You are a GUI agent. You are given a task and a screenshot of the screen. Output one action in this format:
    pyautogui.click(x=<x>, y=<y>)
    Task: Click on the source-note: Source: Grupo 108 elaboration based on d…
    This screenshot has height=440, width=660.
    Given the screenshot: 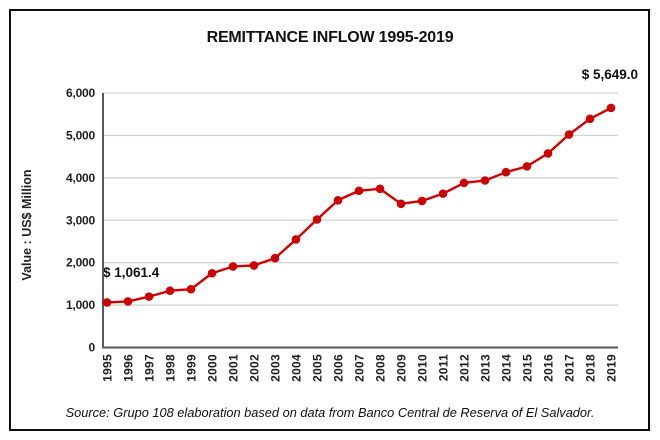 What is the action you would take?
    pyautogui.click(x=330, y=412)
    